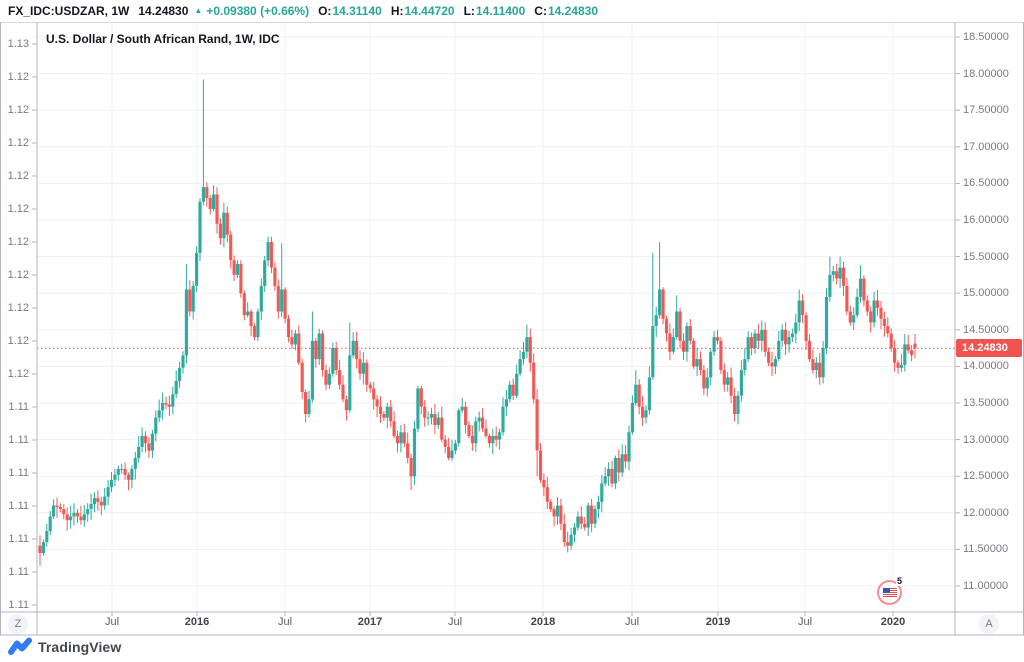 This screenshot has height=662, width=1024. I want to click on low-value: 14.11400, so click(500, 11).